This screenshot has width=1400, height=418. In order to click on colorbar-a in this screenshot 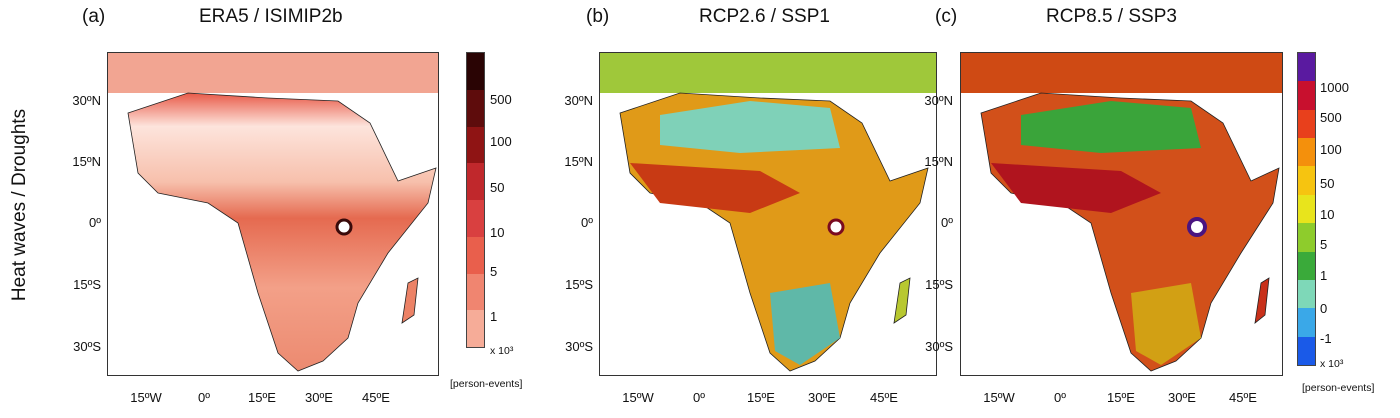, I will do `click(475, 200)`.